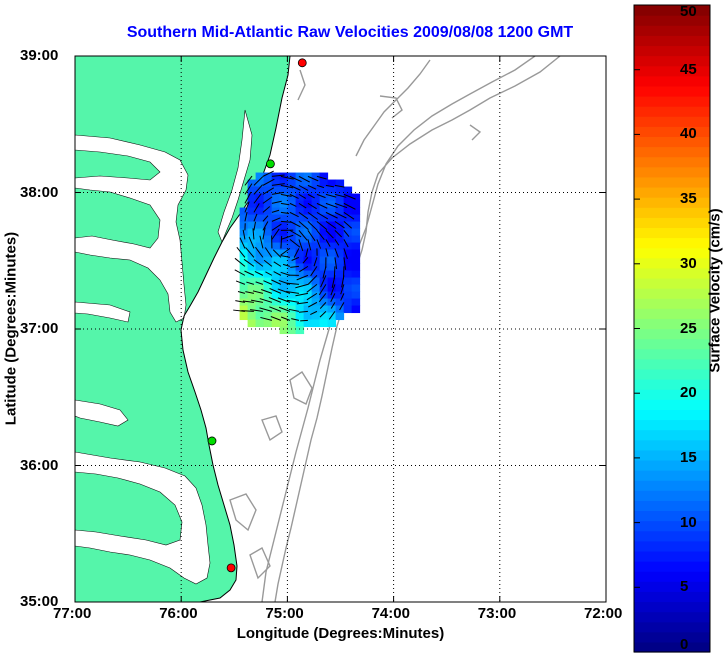 This screenshot has width=724, height=659. What do you see at coordinates (72, 613) in the screenshot?
I see `x-tick-label: 77:00` at bounding box center [72, 613].